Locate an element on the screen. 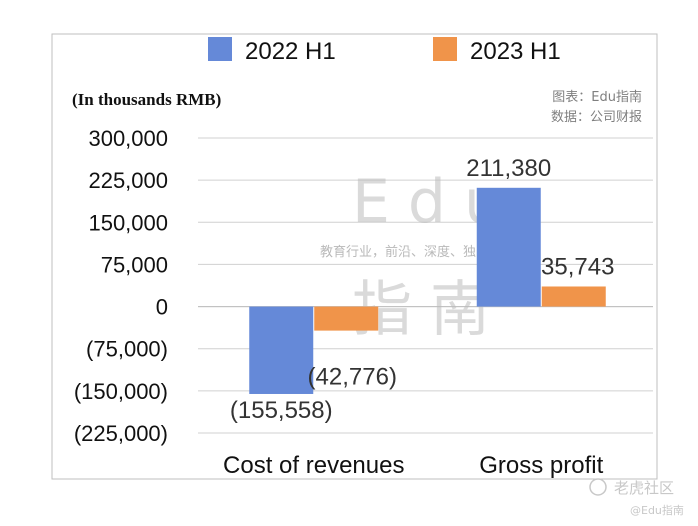 The image size is (698, 526). legend: 2022 H1 2023 H1 is located at coordinates (384, 51).